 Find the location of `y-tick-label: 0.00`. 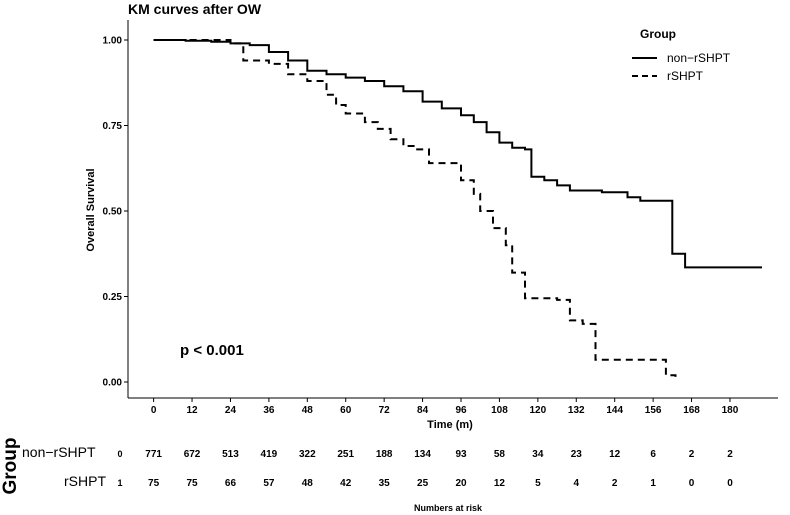

y-tick-label: 0.00 is located at coordinates (113, 383).